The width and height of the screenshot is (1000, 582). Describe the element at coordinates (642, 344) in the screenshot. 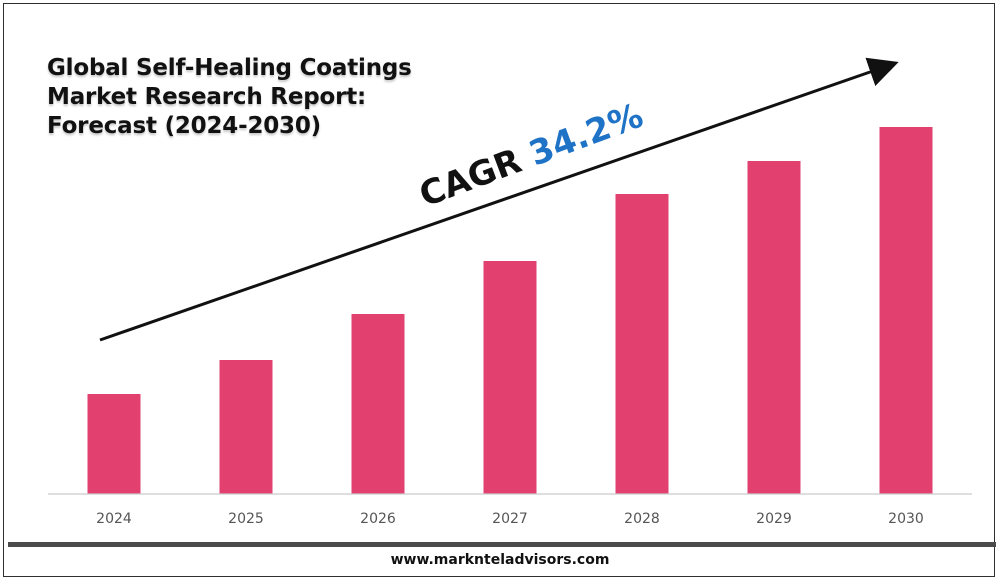

I see `bar-2028` at that location.